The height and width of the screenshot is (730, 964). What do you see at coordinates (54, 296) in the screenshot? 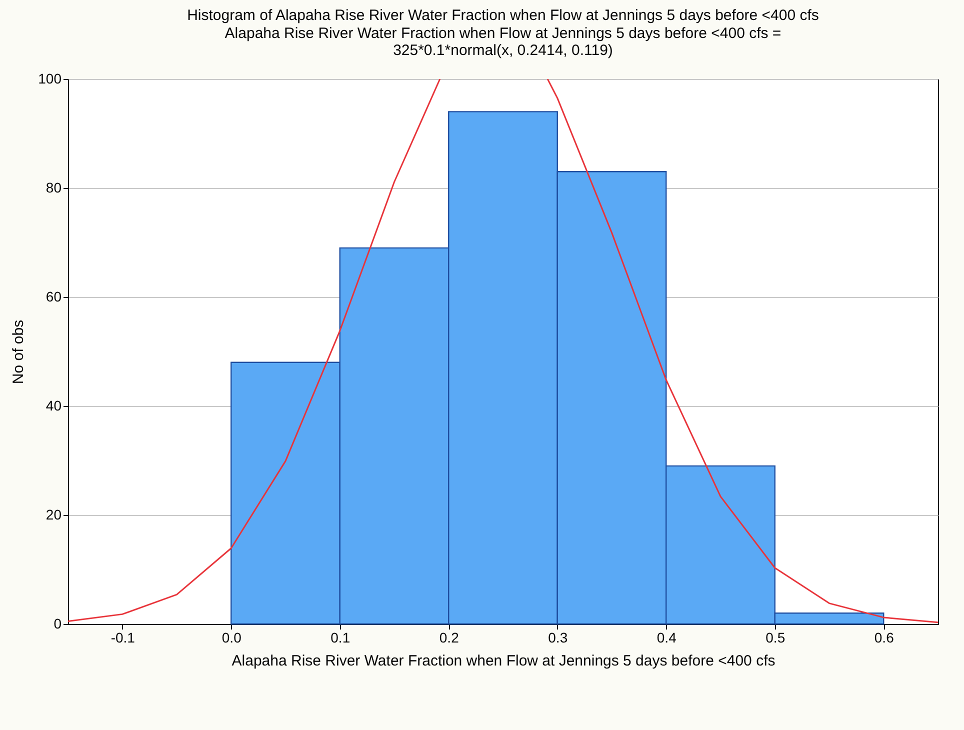
I see `y-tick-label: 60` at bounding box center [54, 296].